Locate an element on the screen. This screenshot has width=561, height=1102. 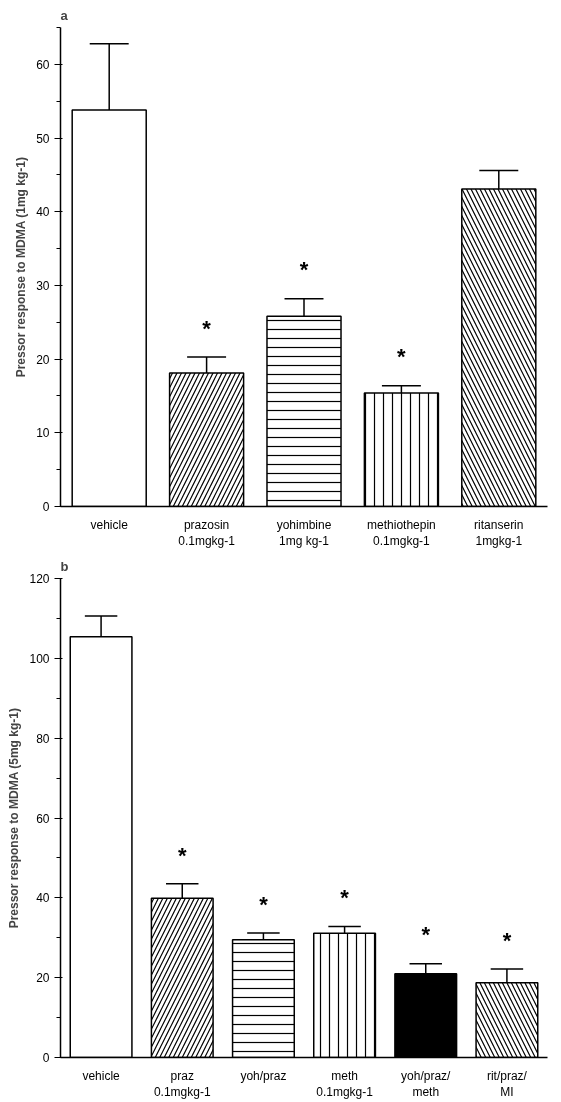
chart-title: b is located at coordinates (64, 566).